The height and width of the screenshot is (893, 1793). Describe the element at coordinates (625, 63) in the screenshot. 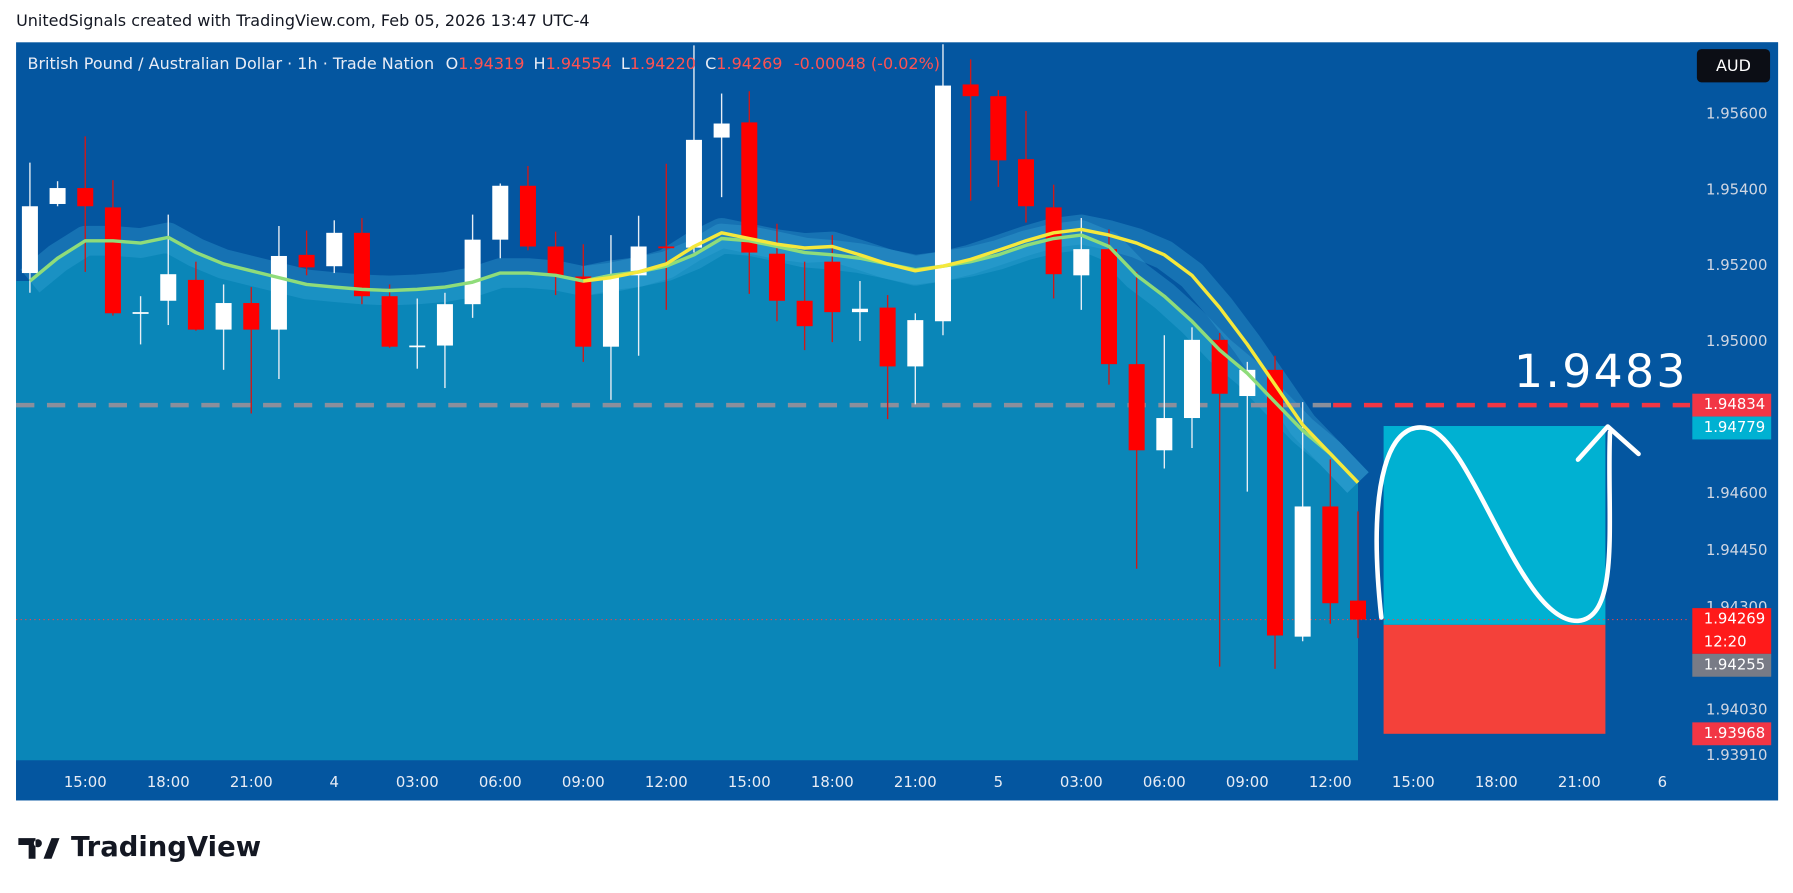

I see `legend-key: L` at that location.